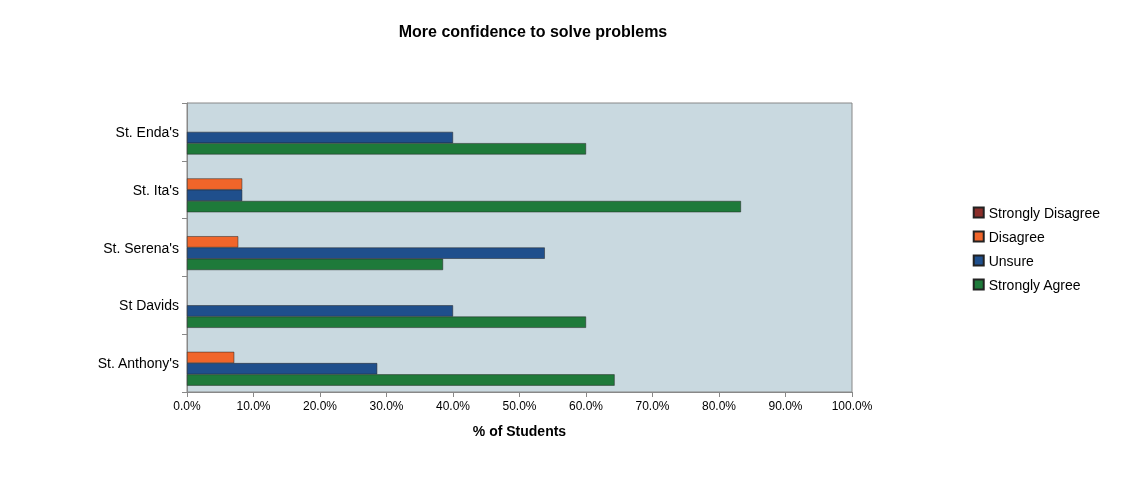 This screenshot has width=1123, height=497. What do you see at coordinates (533, 31) in the screenshot?
I see `chart-title: More confidence to solve problems` at bounding box center [533, 31].